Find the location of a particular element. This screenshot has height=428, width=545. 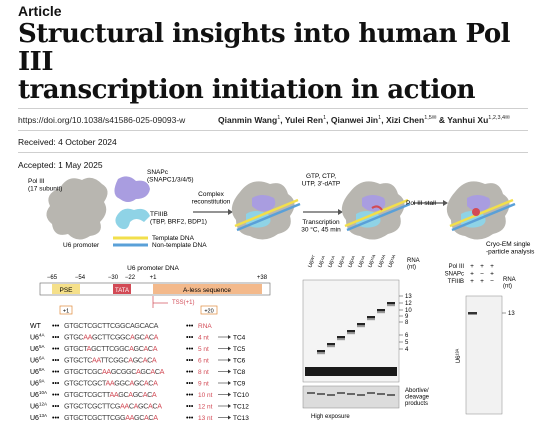

condition-label: Pol III is located at coordinates (457, 267).